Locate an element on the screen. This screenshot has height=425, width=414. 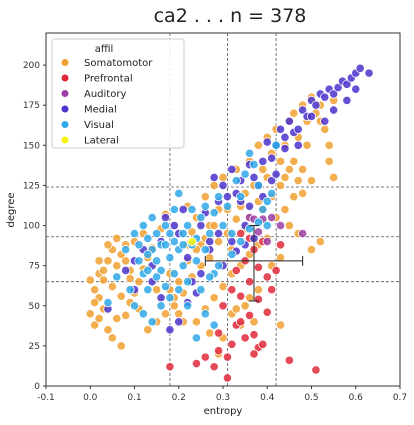
x-tick-label: 0.5 is located at coordinates (311, 398).